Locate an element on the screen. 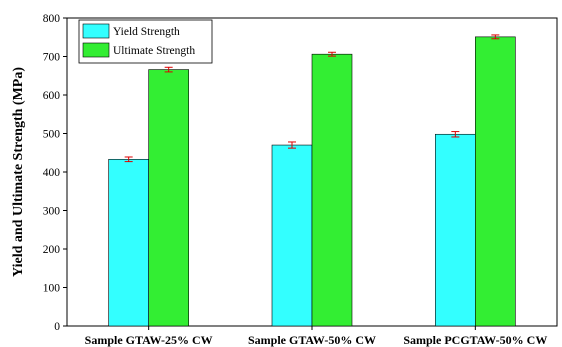 The height and width of the screenshot is (347, 562). y-tick-label: 800 is located at coordinates (52, 19).